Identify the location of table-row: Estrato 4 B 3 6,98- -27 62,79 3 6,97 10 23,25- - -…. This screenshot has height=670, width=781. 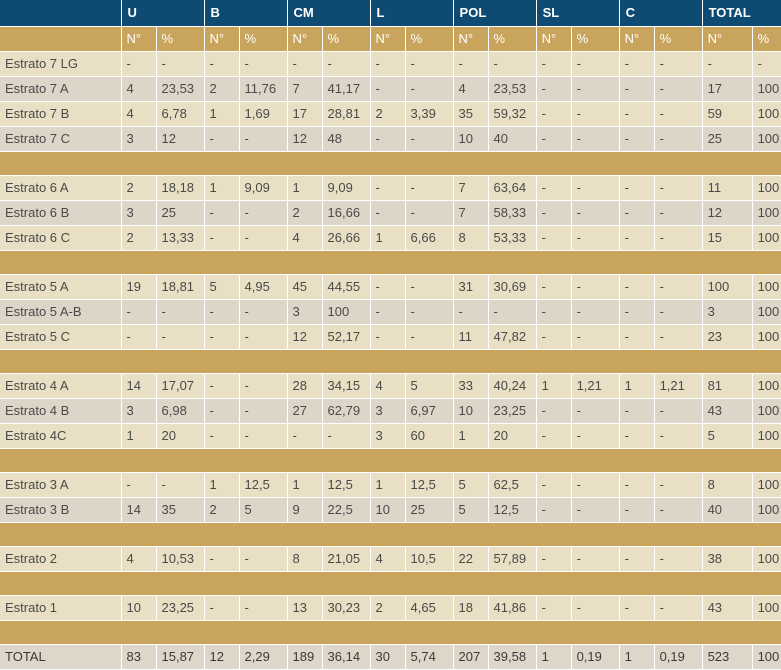
(390, 411).